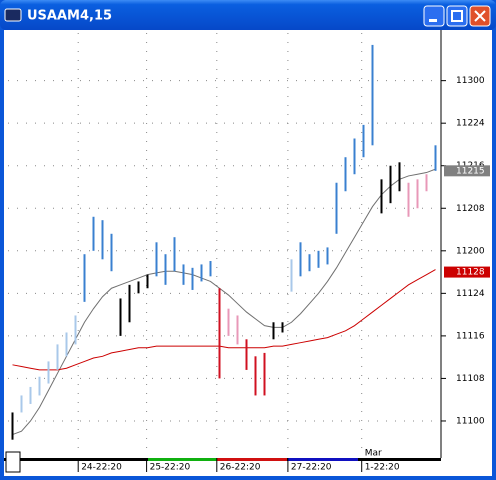 The image size is (496, 480). I want to click on price-tag-label: 11128, so click(470, 273).